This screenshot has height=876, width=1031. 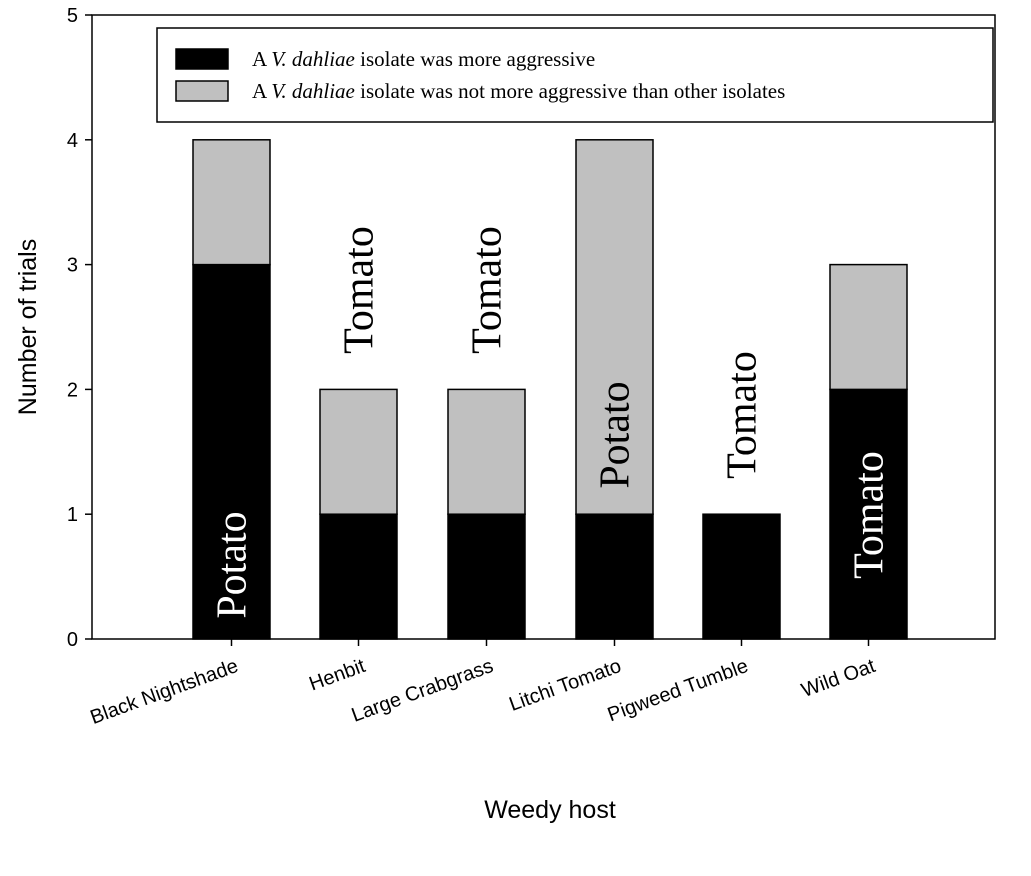 I want to click on y-tick-label: 3, so click(x=72, y=266).